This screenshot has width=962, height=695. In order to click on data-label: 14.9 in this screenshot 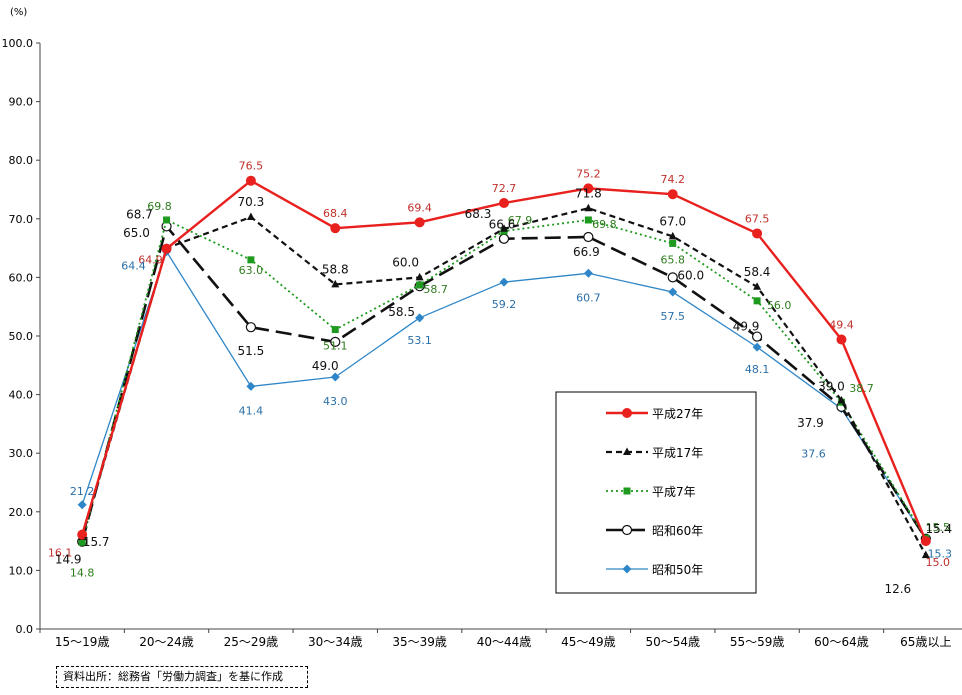, I will do `click(68, 560)`.